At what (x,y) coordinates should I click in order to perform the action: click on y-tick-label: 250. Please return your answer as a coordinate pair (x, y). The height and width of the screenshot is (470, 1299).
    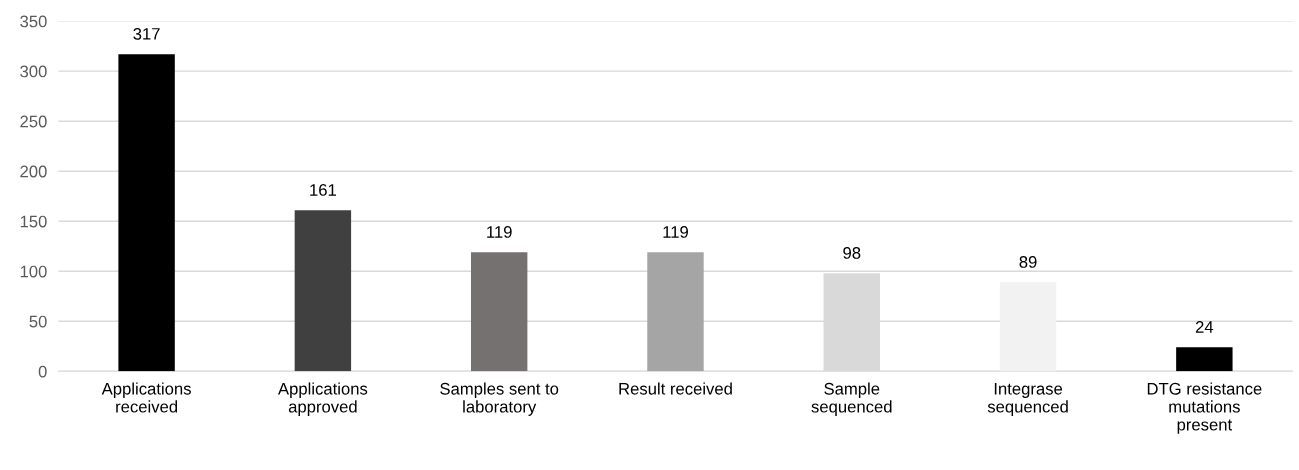
    Looking at the image, I should click on (33, 121).